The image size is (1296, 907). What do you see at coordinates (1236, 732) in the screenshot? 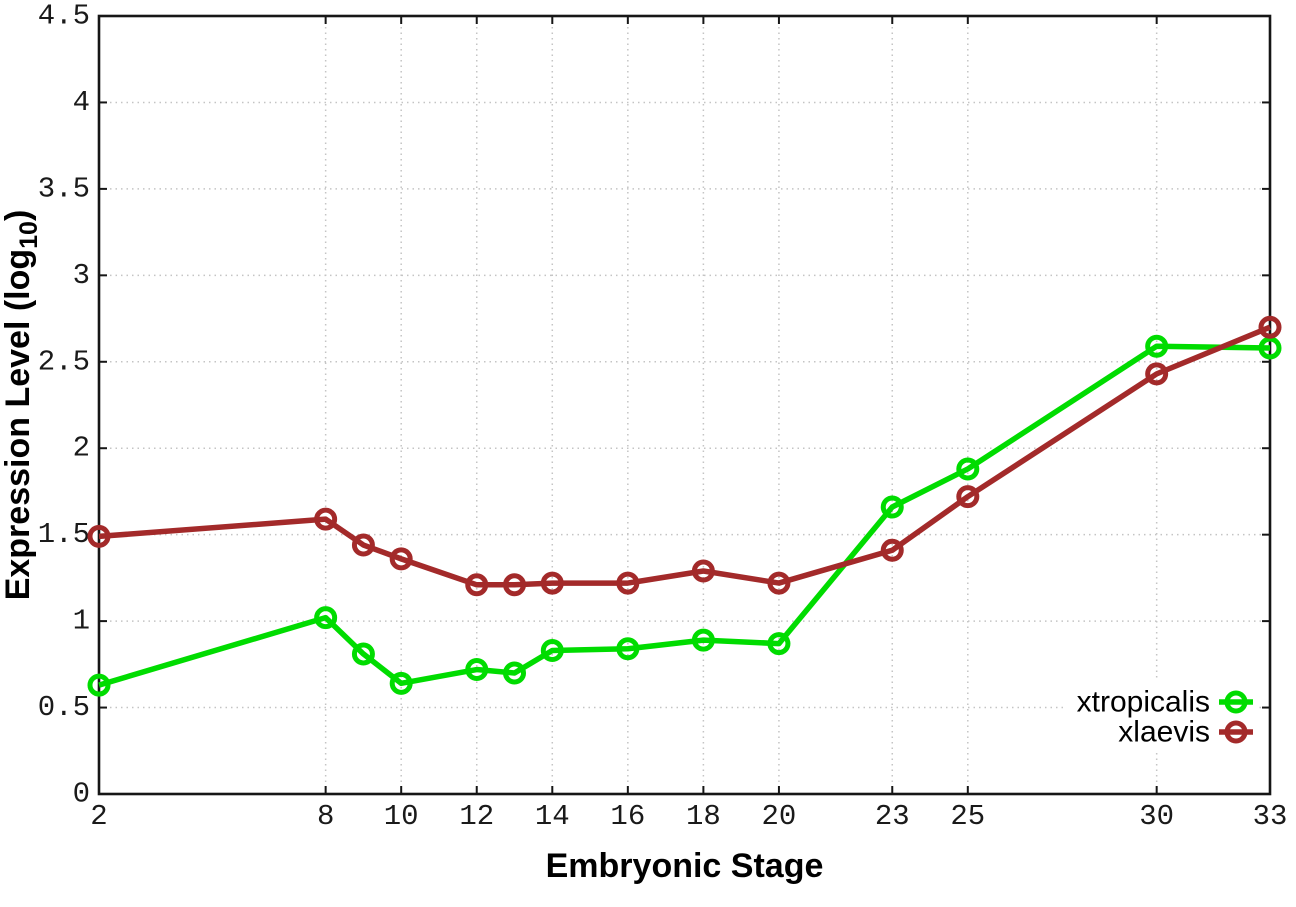
I see `legend-sample-marker-xlaevis` at bounding box center [1236, 732].